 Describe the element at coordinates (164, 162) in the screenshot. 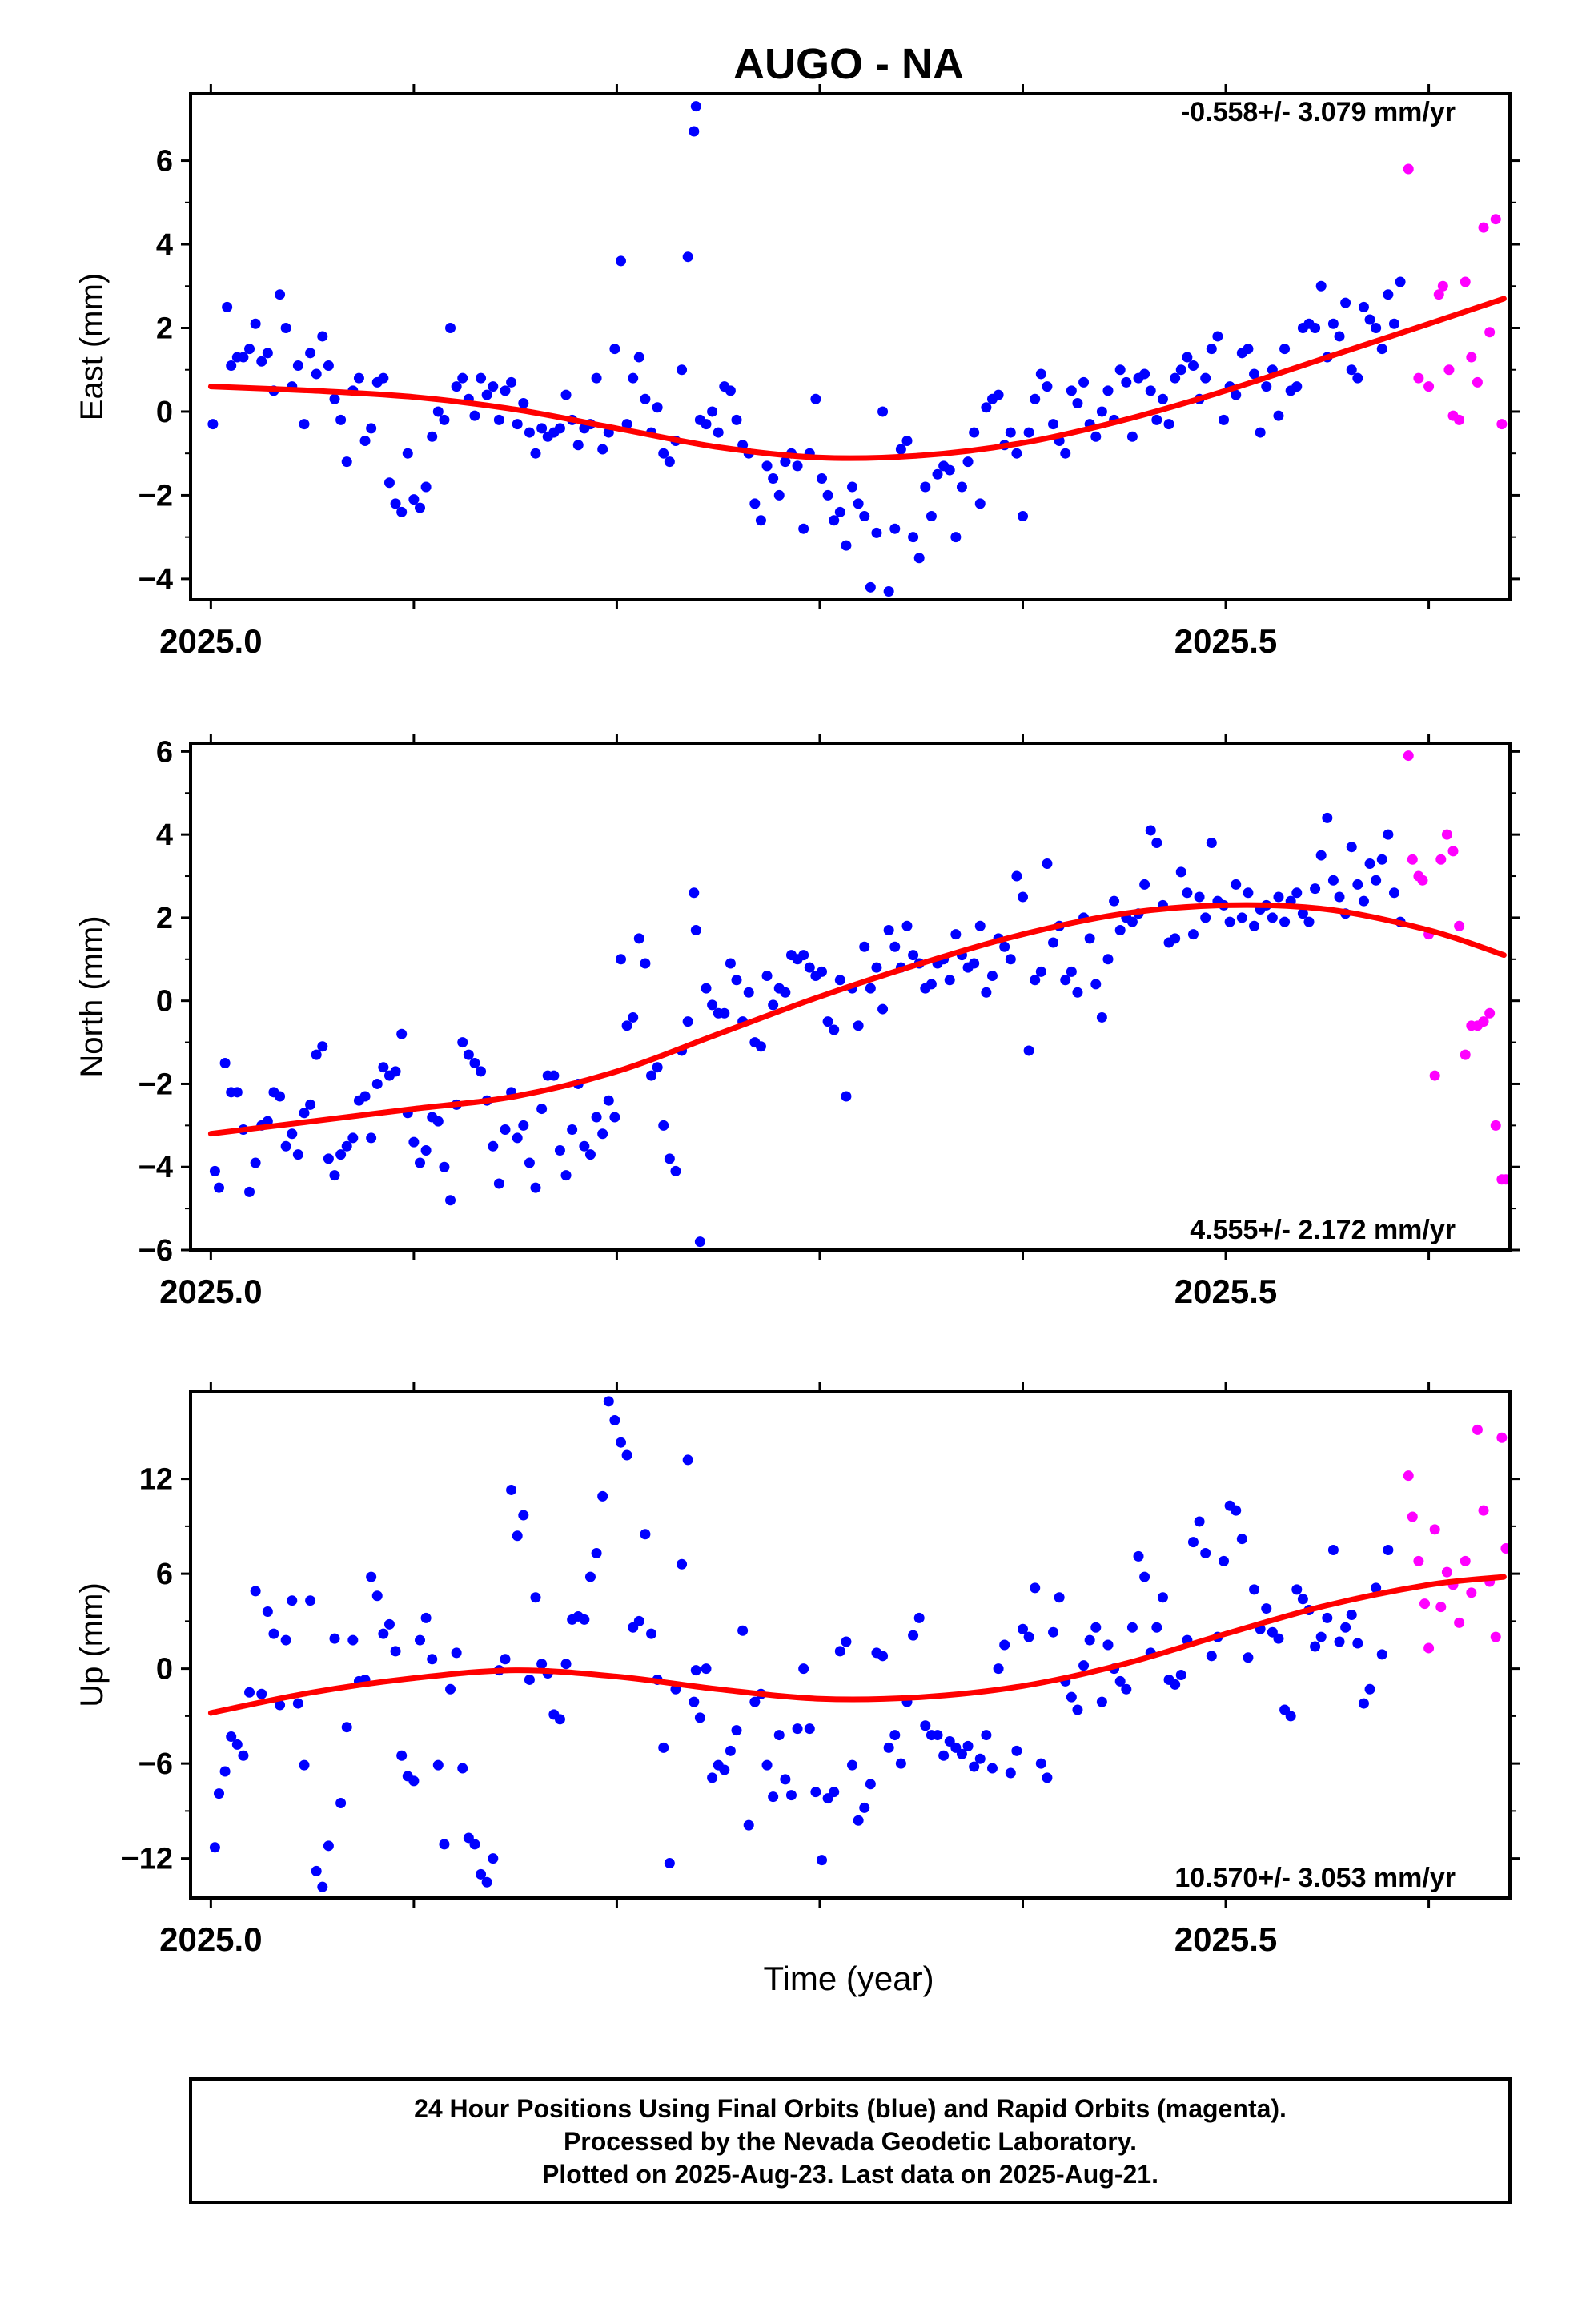

I see `y-tick-label: 6` at that location.